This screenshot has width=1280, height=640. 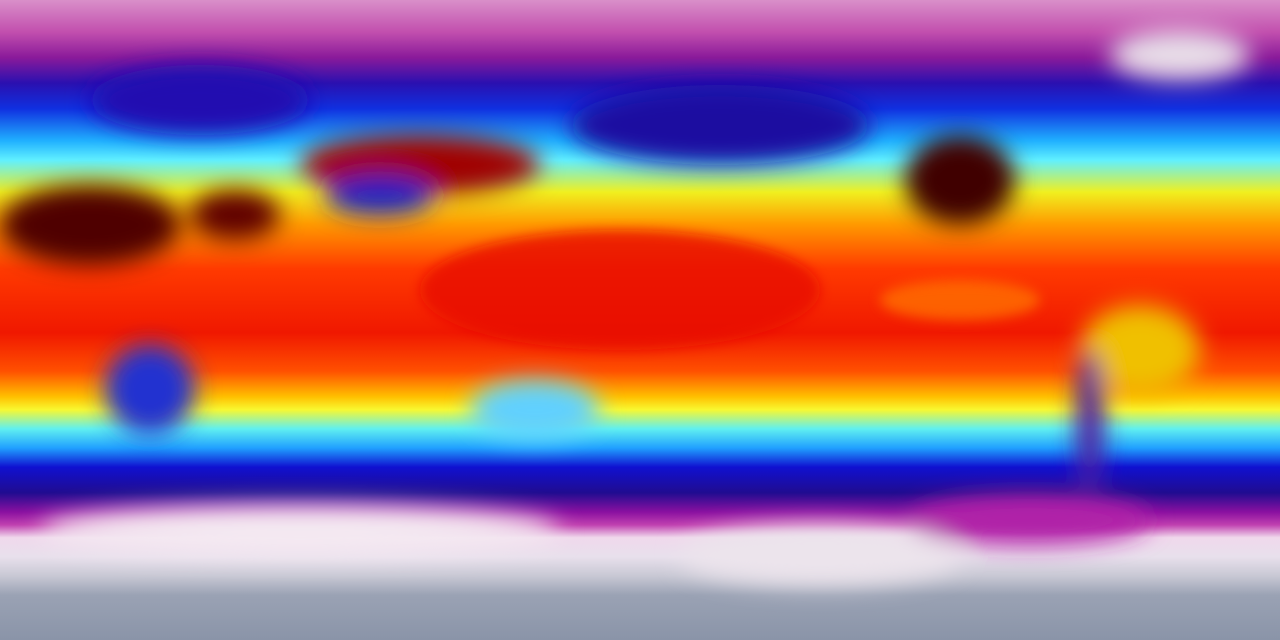 What do you see at coordinates (1180, 55) in the screenshot?
I see `greenland` at bounding box center [1180, 55].